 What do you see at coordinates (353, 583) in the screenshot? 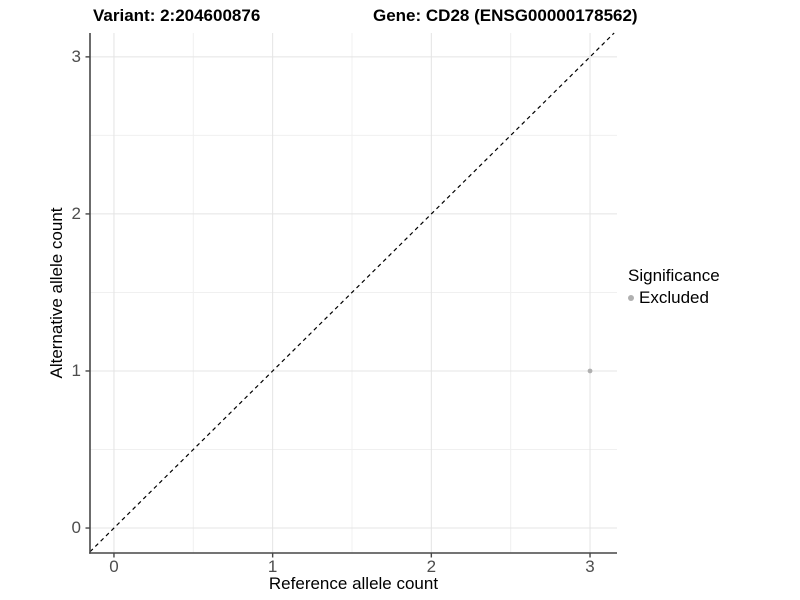
I see `x-axis-title: Reference allele count` at bounding box center [353, 583].